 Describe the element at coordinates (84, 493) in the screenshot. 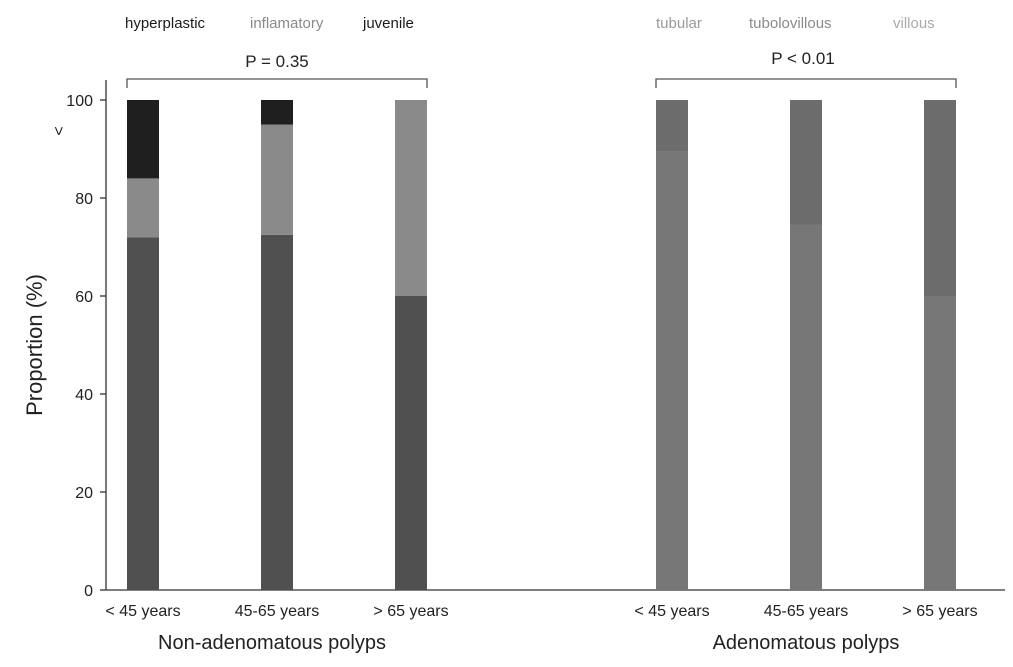

I see `y-tick-label: 20` at that location.